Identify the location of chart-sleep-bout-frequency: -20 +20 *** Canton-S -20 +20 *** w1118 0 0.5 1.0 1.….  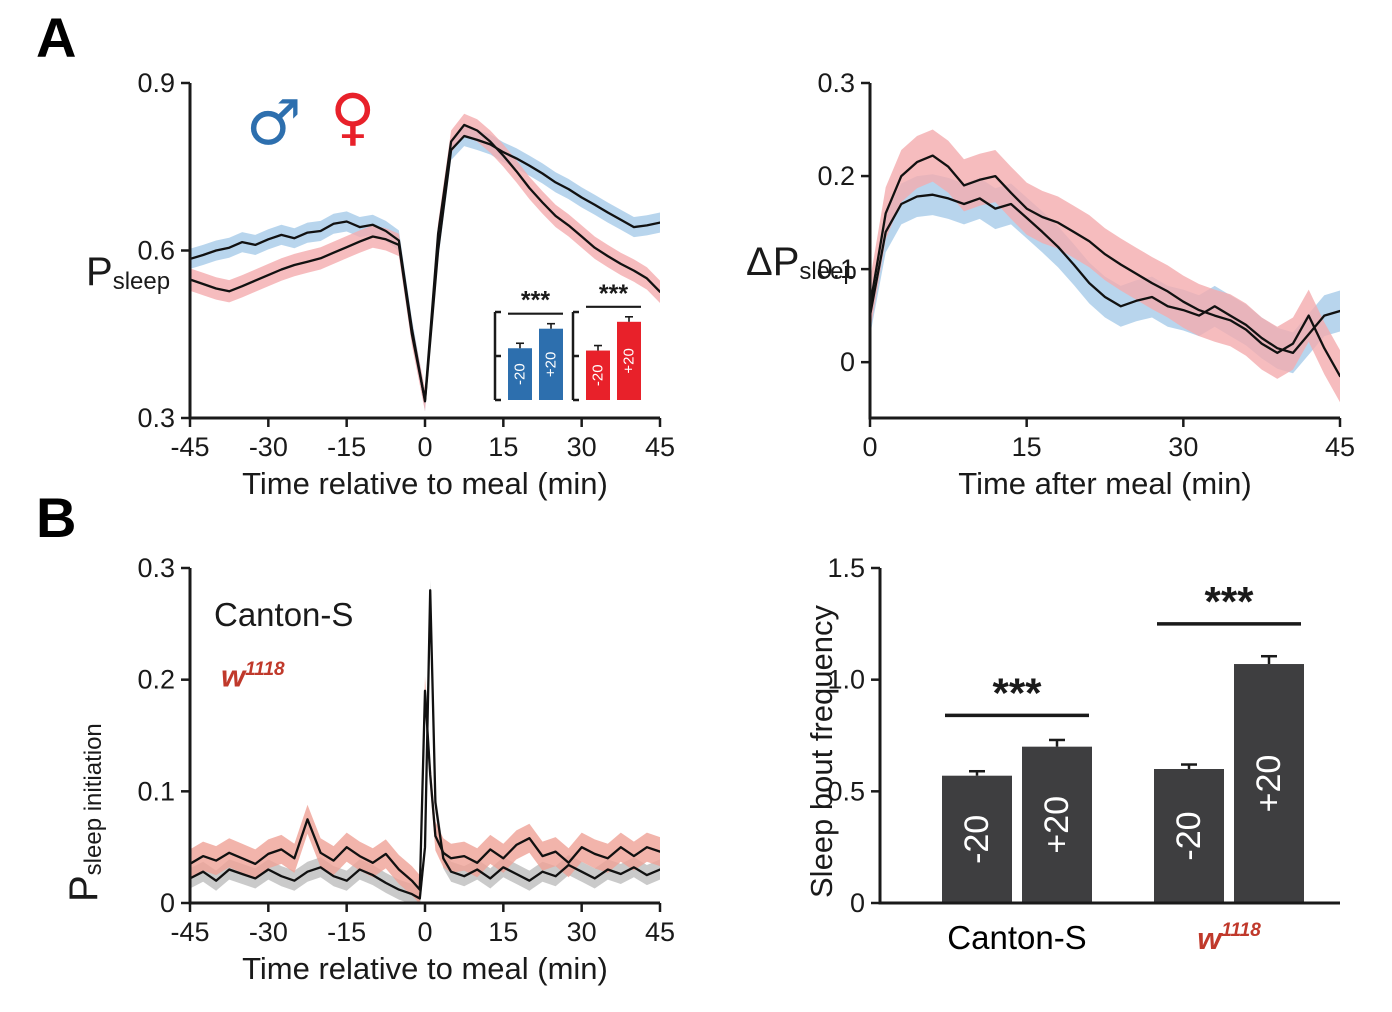
(1083, 754).